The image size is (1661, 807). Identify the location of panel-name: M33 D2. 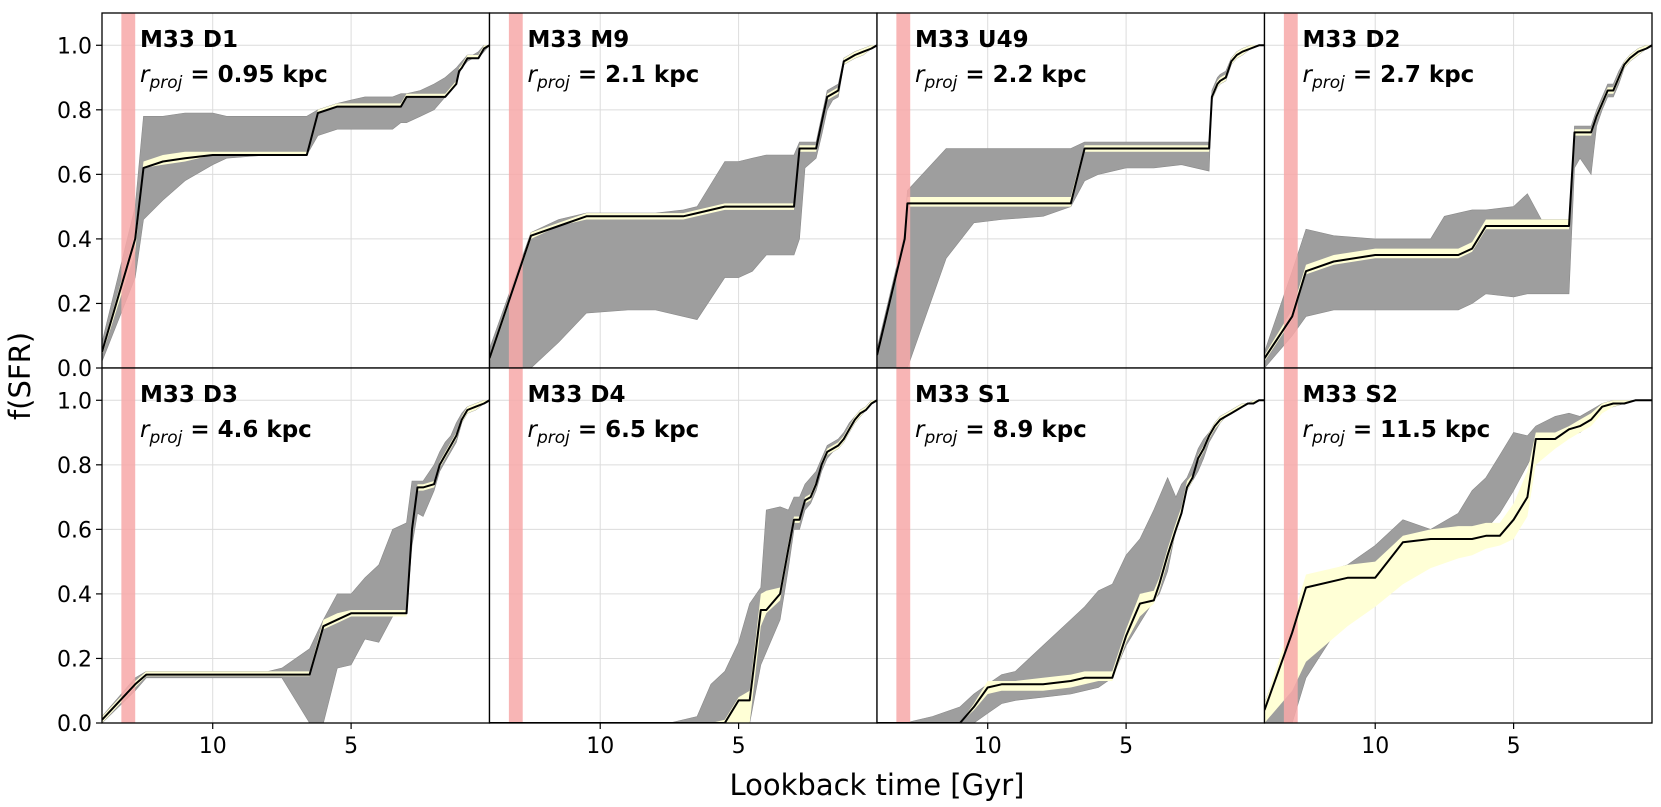
(1352, 40).